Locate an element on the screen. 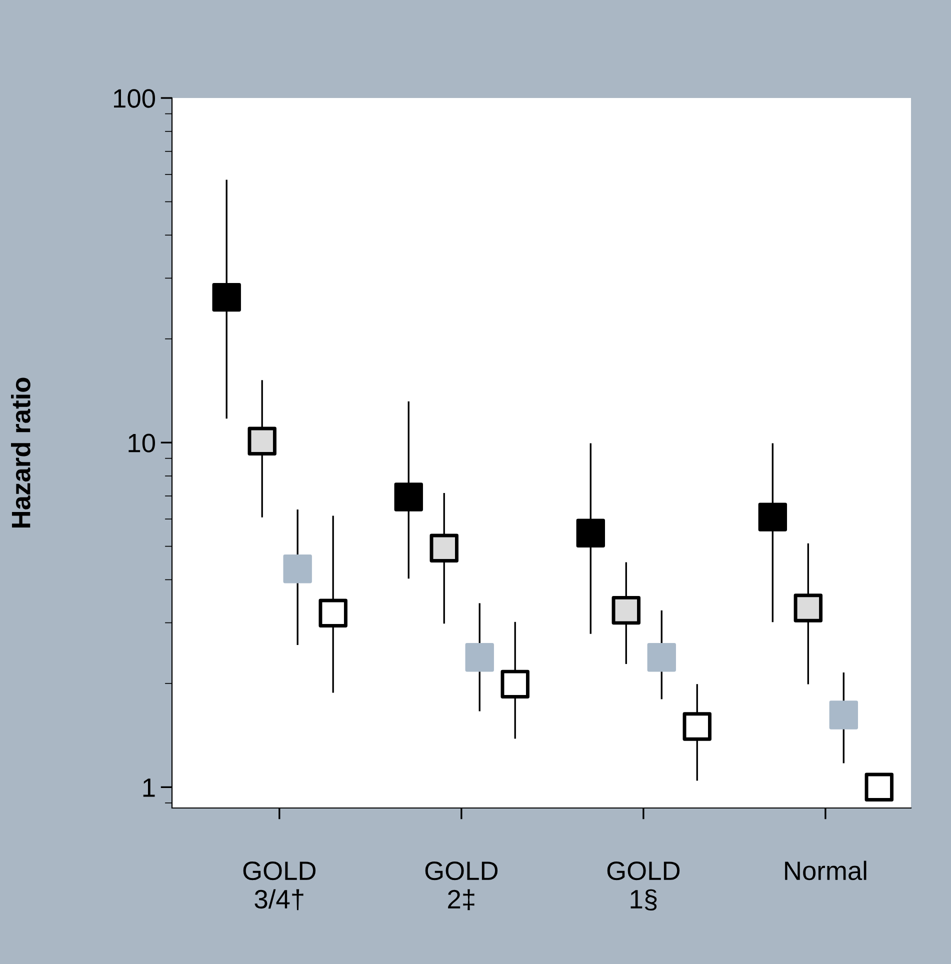  x-tick-label: GOLD 2‡ is located at coordinates (461, 885).